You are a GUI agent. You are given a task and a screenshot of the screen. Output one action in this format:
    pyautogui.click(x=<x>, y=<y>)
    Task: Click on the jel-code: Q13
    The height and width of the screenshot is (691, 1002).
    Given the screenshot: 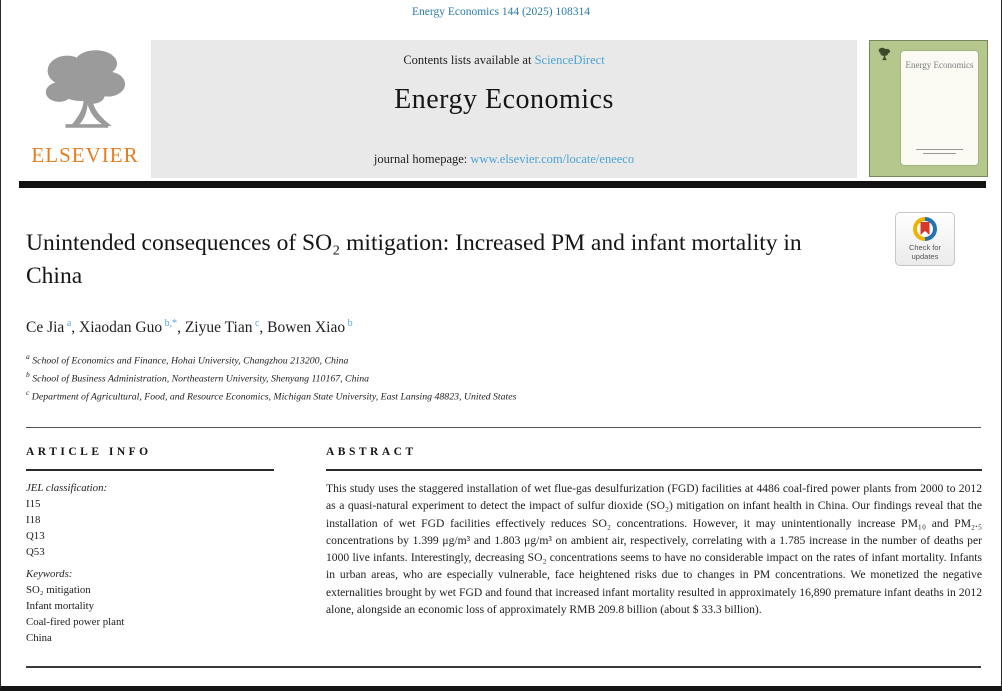 What is the action you would take?
    pyautogui.click(x=35, y=536)
    